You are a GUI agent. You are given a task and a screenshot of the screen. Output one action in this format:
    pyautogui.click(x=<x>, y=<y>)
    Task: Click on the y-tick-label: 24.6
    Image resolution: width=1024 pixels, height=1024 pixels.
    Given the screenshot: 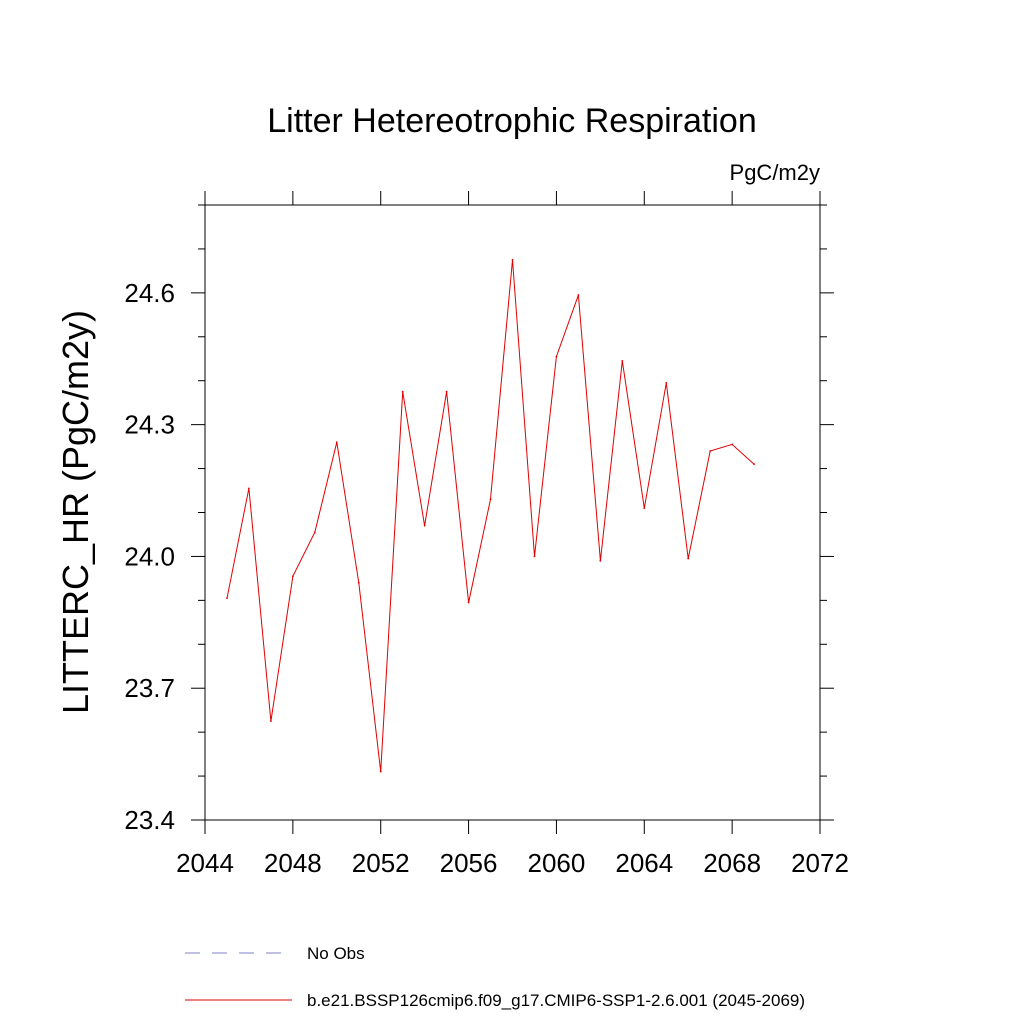 What is the action you would take?
    pyautogui.click(x=149, y=293)
    